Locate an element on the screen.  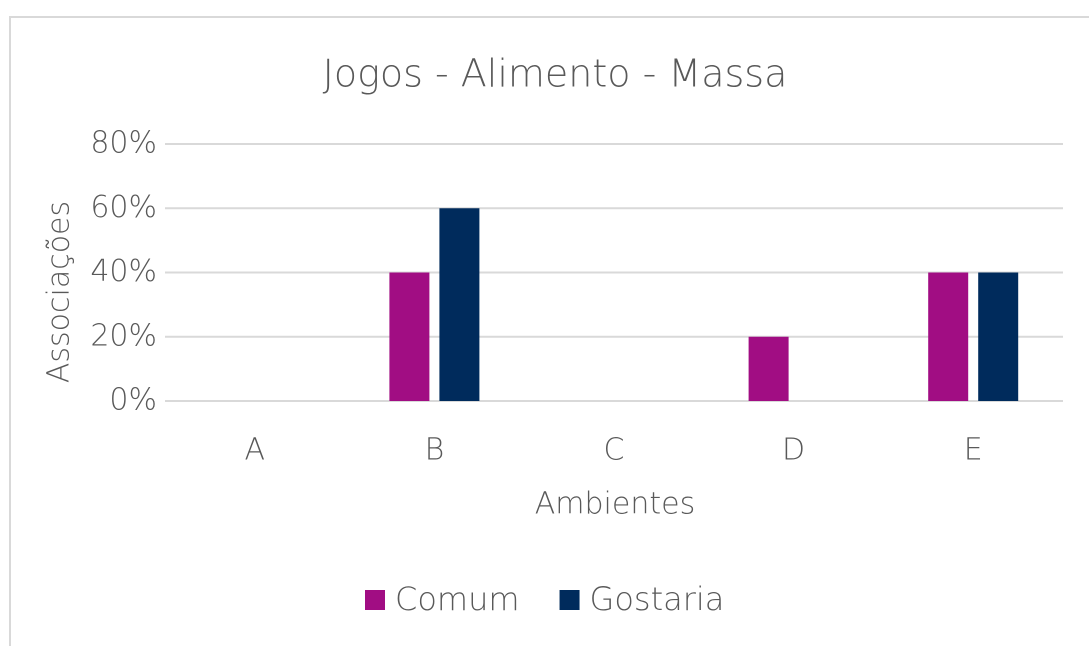
y-tick-label: 0% is located at coordinates (133, 400).